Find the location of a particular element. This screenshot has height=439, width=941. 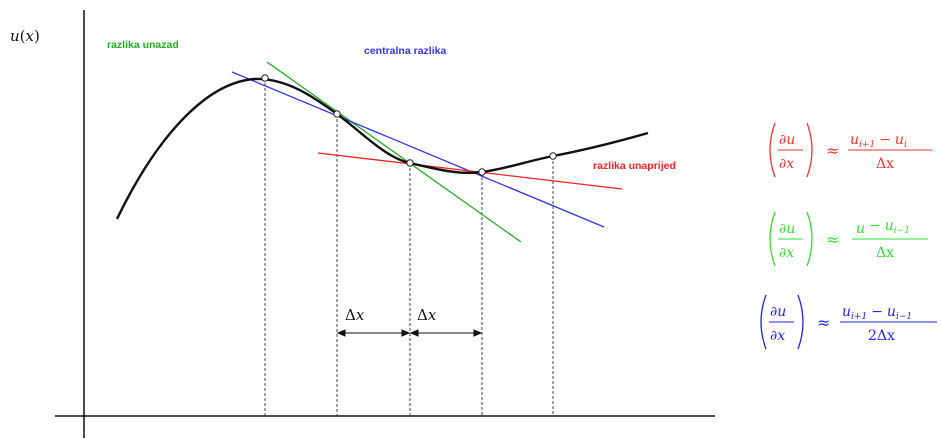

formula-central: ∂u ∂x ≈ ui+1− ui−1 2Δx is located at coordinates (848, 322).